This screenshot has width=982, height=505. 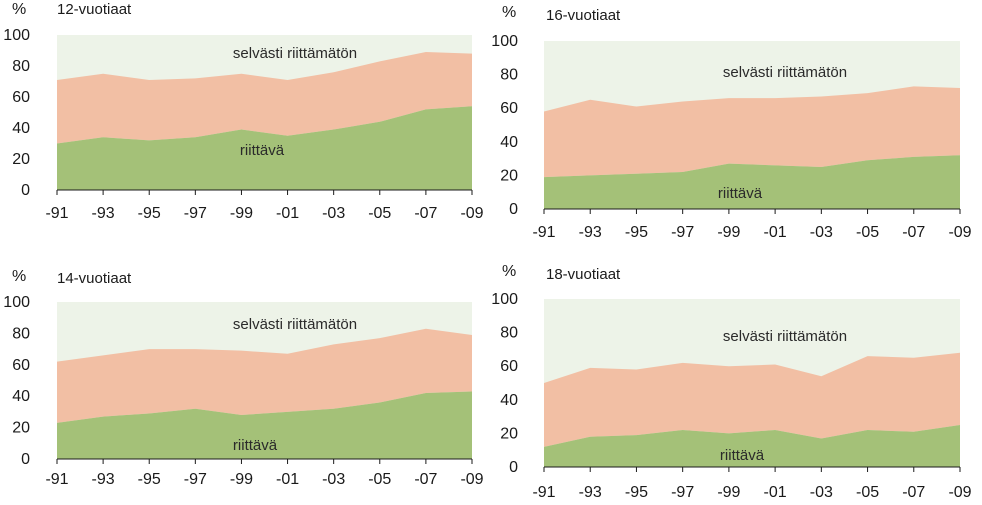 What do you see at coordinates (94, 278) in the screenshot?
I see `chart-title: 14-vuotiaat` at bounding box center [94, 278].